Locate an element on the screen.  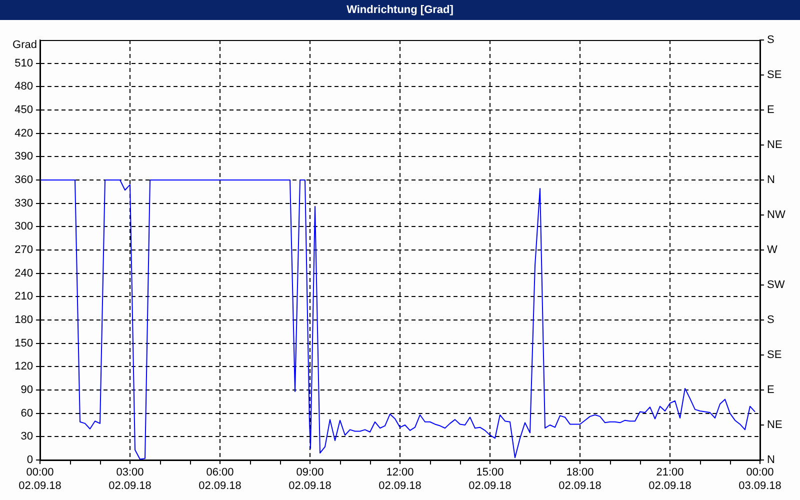
category-label: W is located at coordinates (772, 250).